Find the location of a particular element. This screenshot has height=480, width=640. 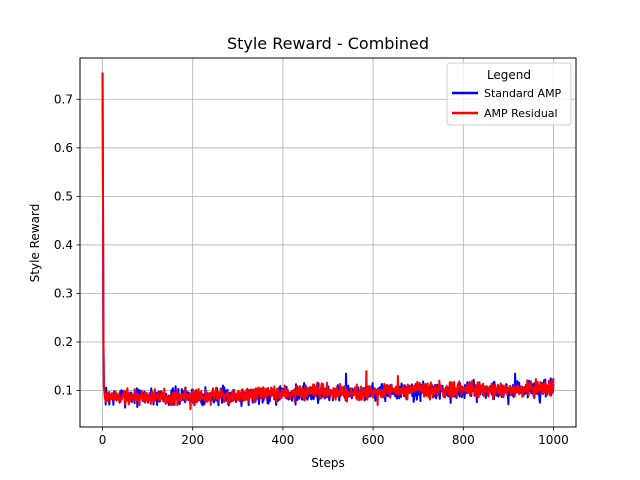

x-tick-label: 200 is located at coordinates (192, 440).